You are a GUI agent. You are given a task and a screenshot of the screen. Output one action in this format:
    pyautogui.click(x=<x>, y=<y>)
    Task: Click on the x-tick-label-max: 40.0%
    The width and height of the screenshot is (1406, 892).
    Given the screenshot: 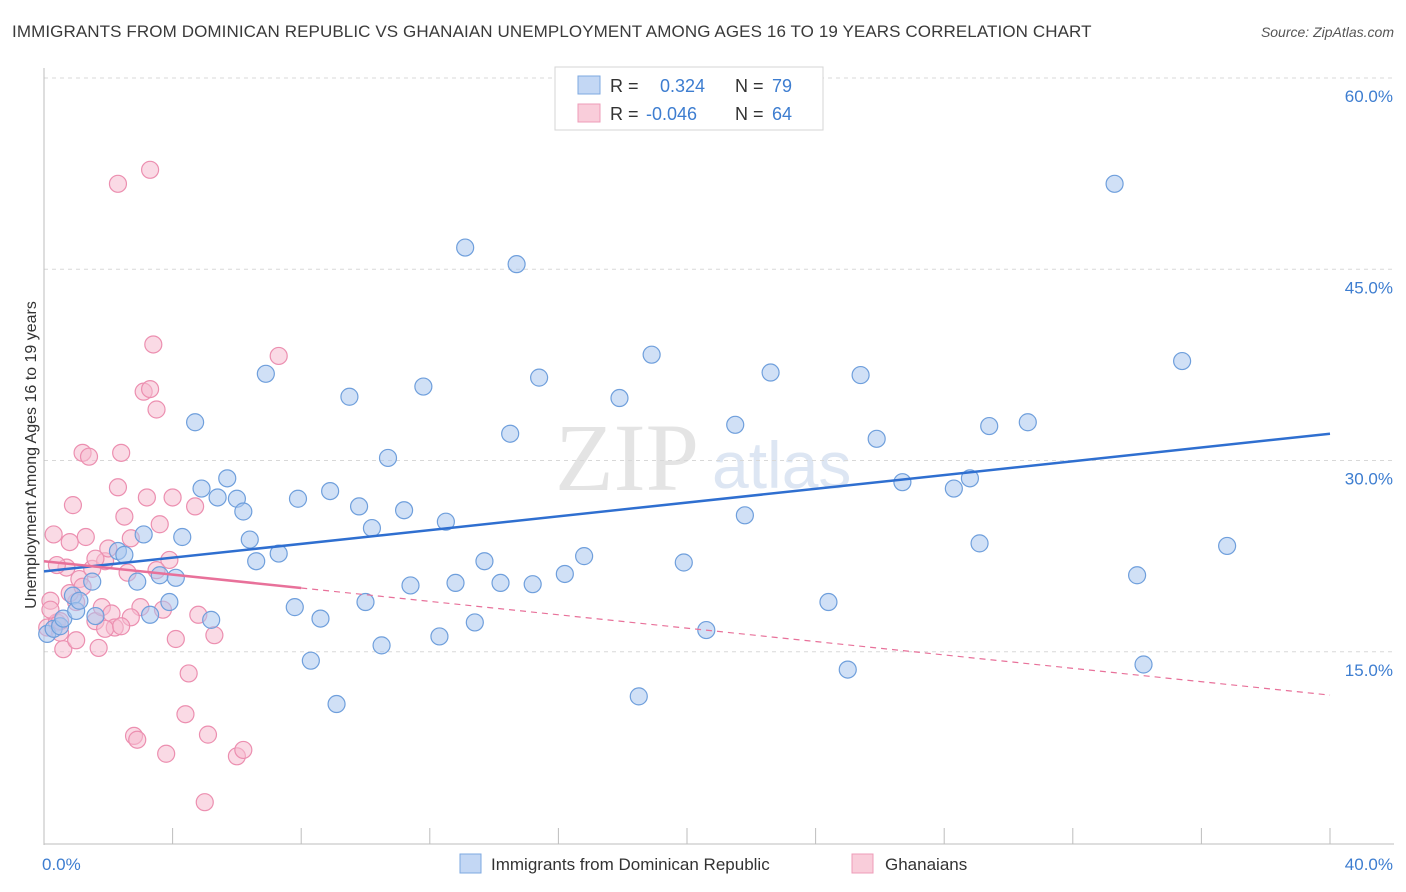 What is the action you would take?
    pyautogui.click(x=1369, y=864)
    